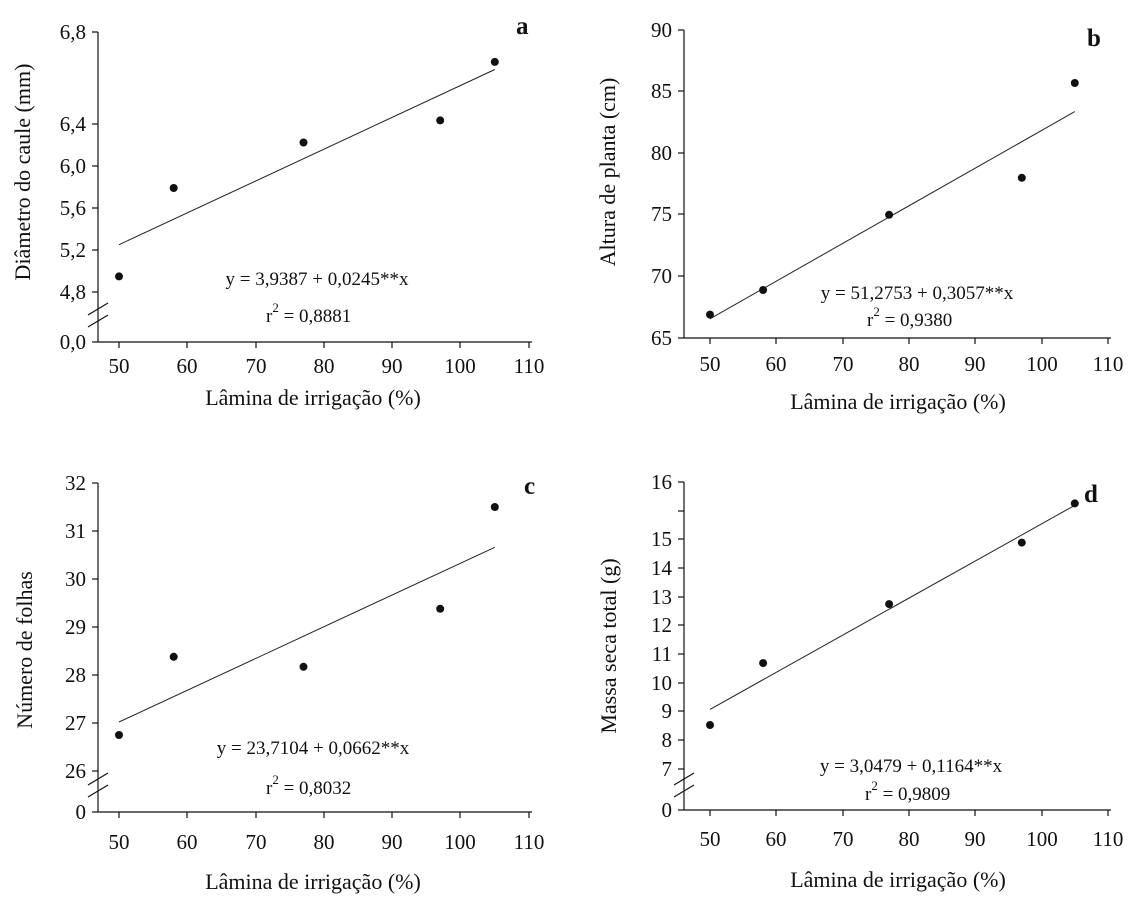  Describe the element at coordinates (24, 650) in the screenshot. I see `y-axis-label: Número de folhas` at that location.